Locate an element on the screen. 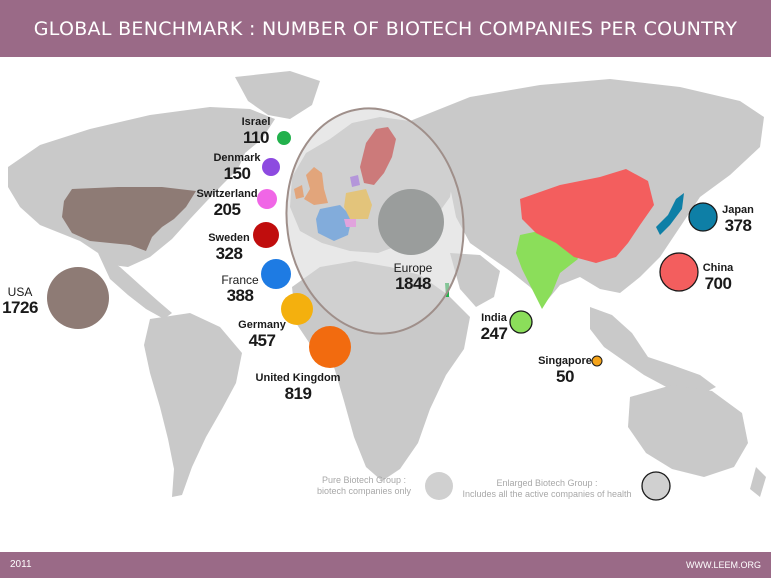 This screenshot has width=771, height=578. sweden-name: Sweden is located at coordinates (229, 238).